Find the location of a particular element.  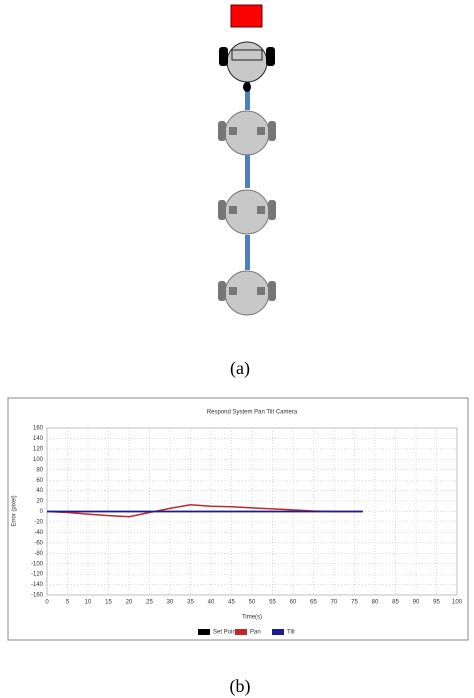

x-tick-label: 15 is located at coordinates (108, 603).